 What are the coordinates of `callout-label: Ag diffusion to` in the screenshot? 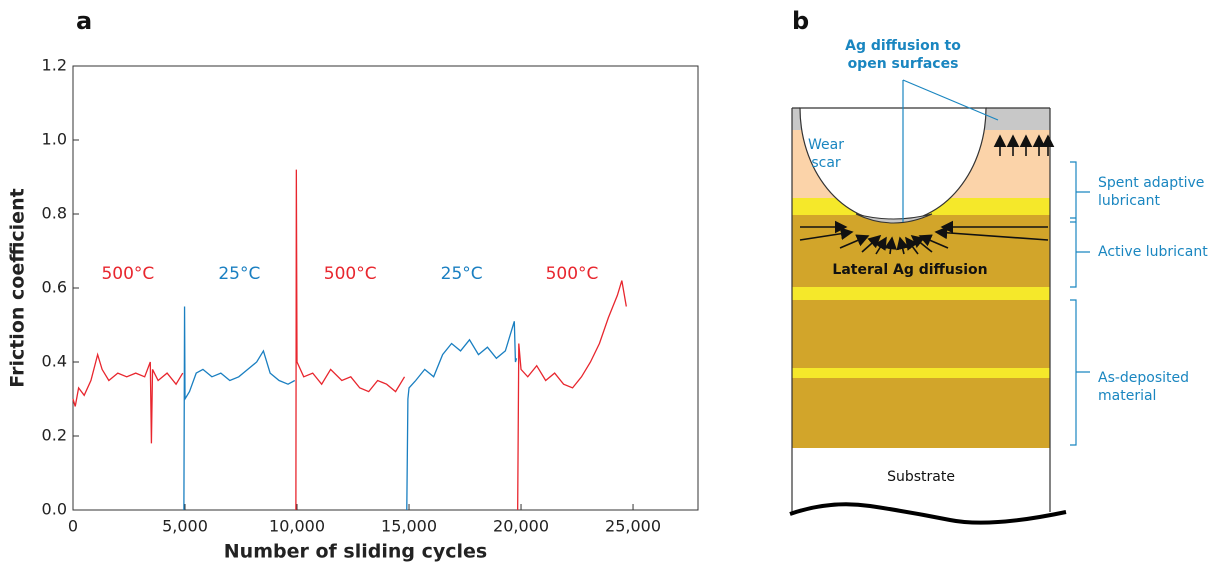 It's located at (903, 46).